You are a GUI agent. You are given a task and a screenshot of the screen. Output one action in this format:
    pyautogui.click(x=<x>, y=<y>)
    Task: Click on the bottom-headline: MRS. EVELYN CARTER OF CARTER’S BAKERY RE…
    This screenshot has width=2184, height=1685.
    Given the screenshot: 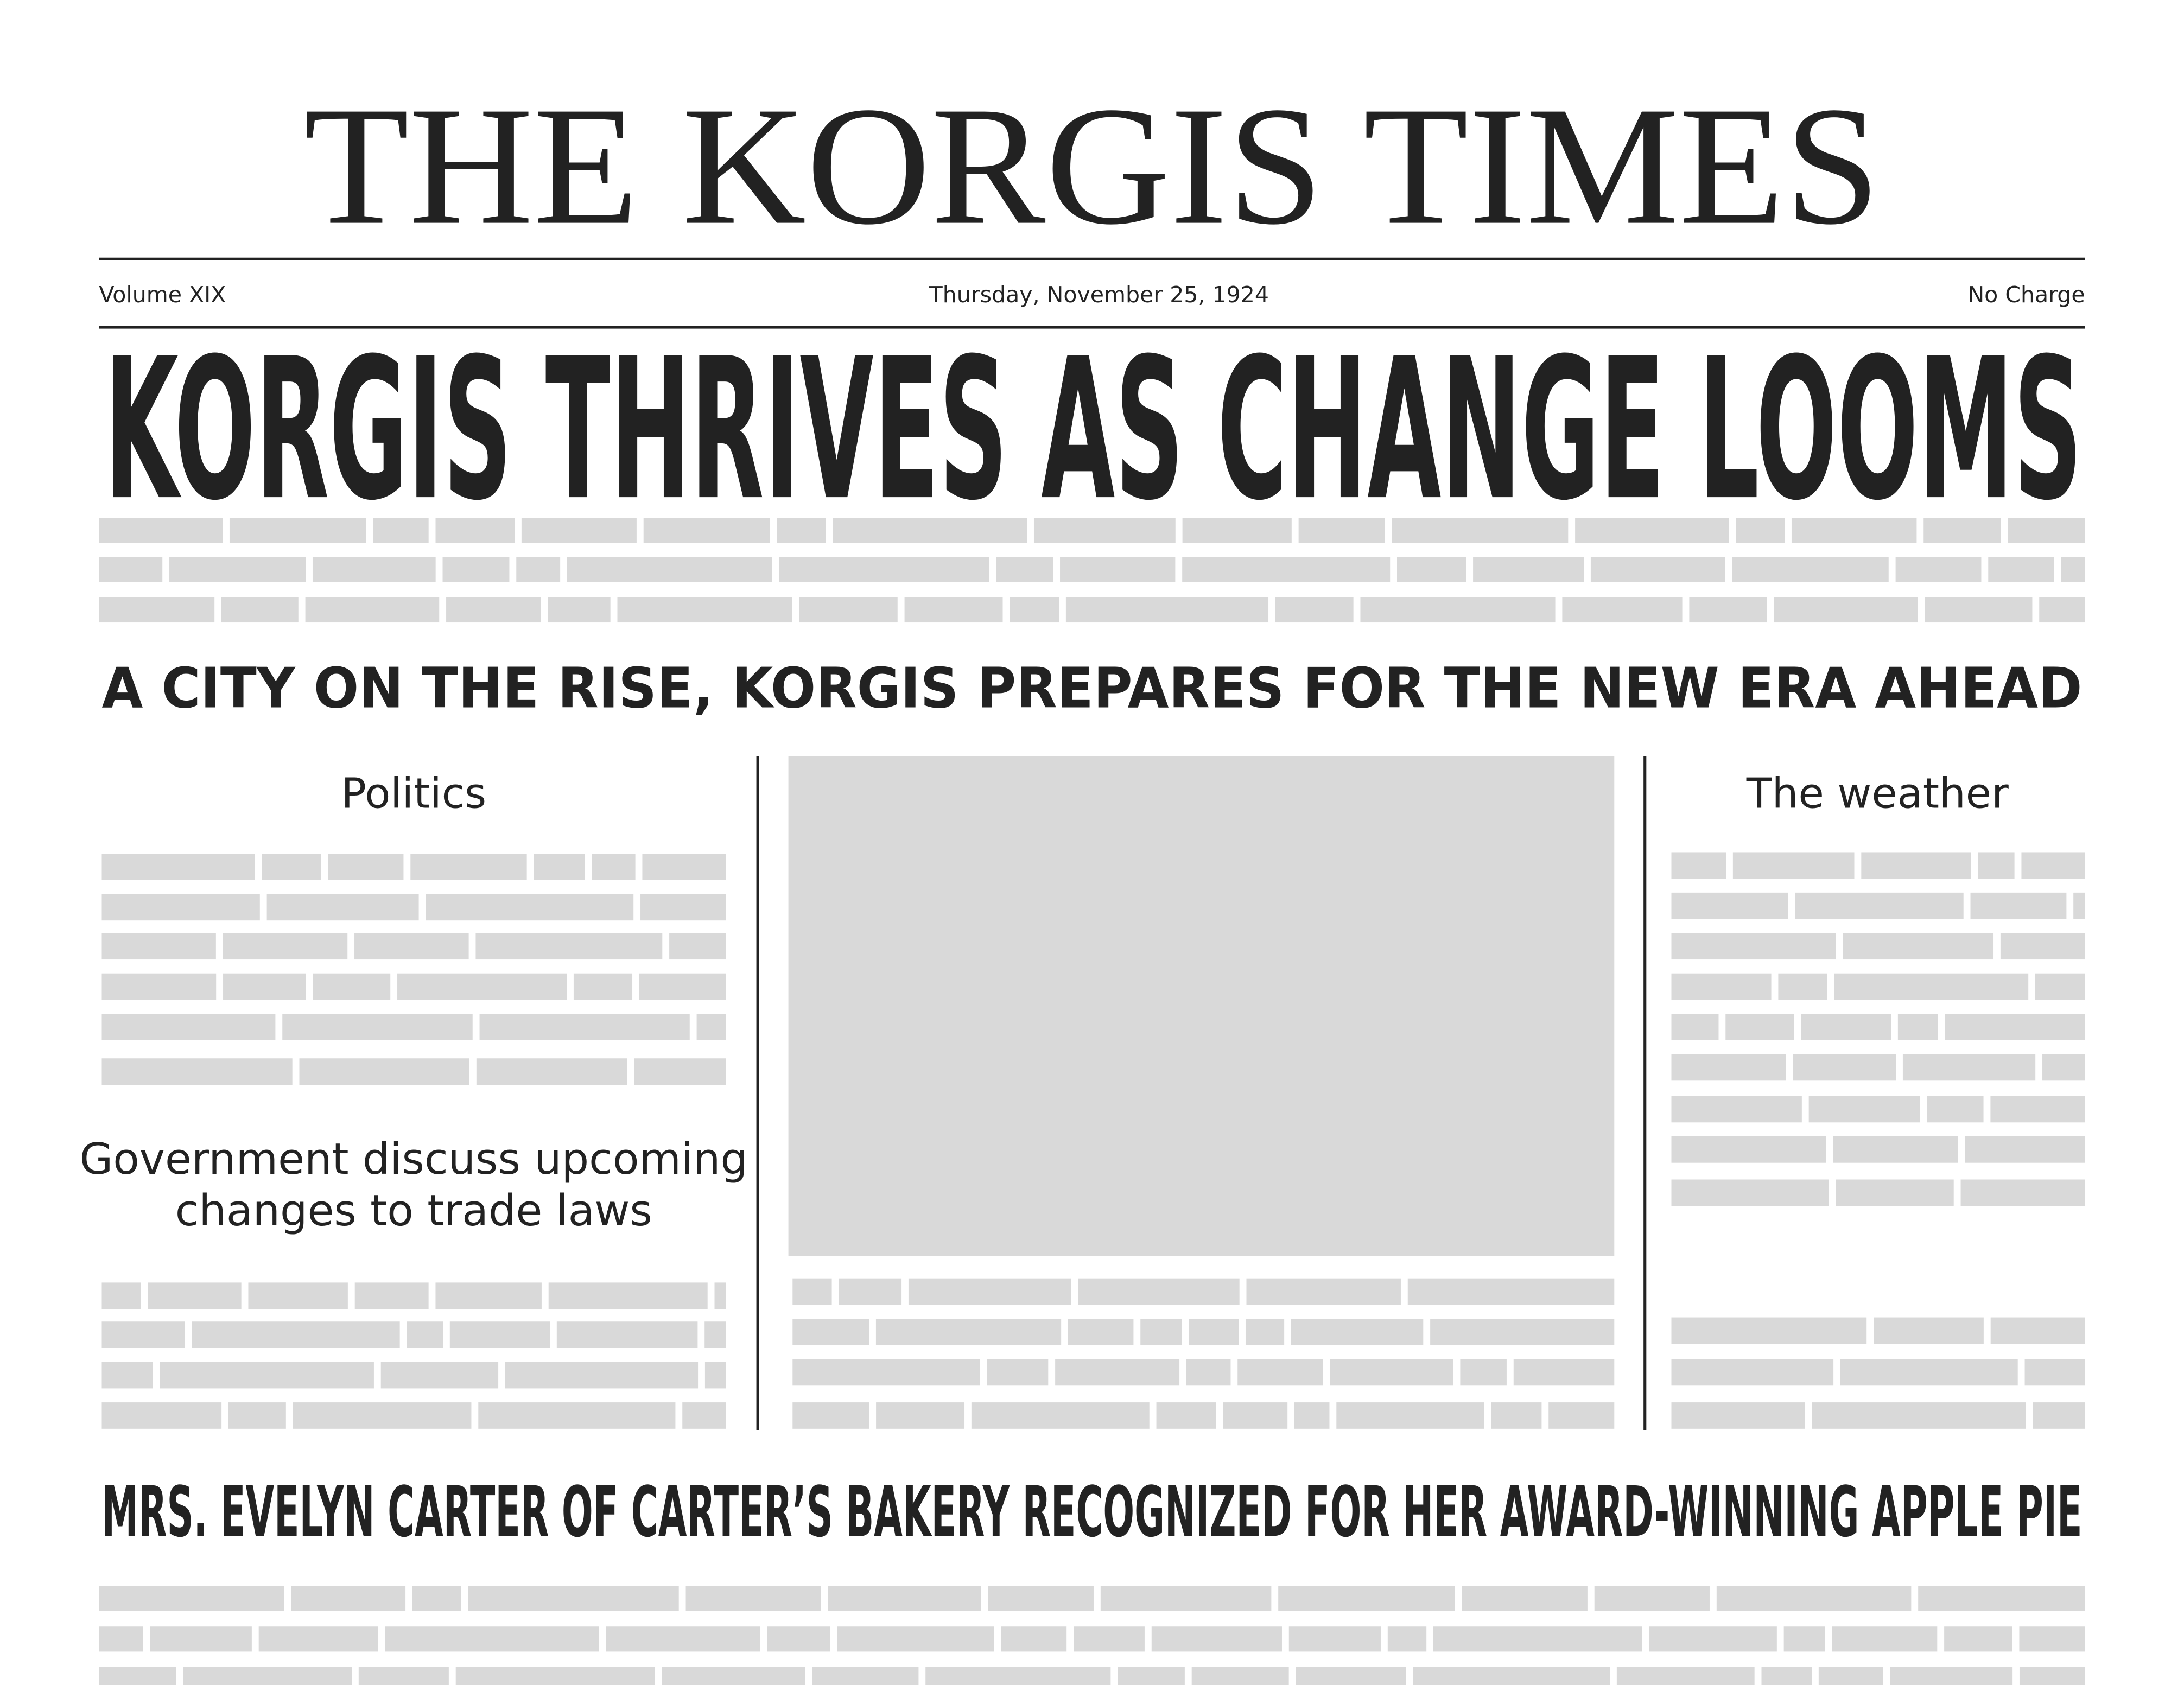 What is the action you would take?
    pyautogui.click(x=1091, y=1512)
    